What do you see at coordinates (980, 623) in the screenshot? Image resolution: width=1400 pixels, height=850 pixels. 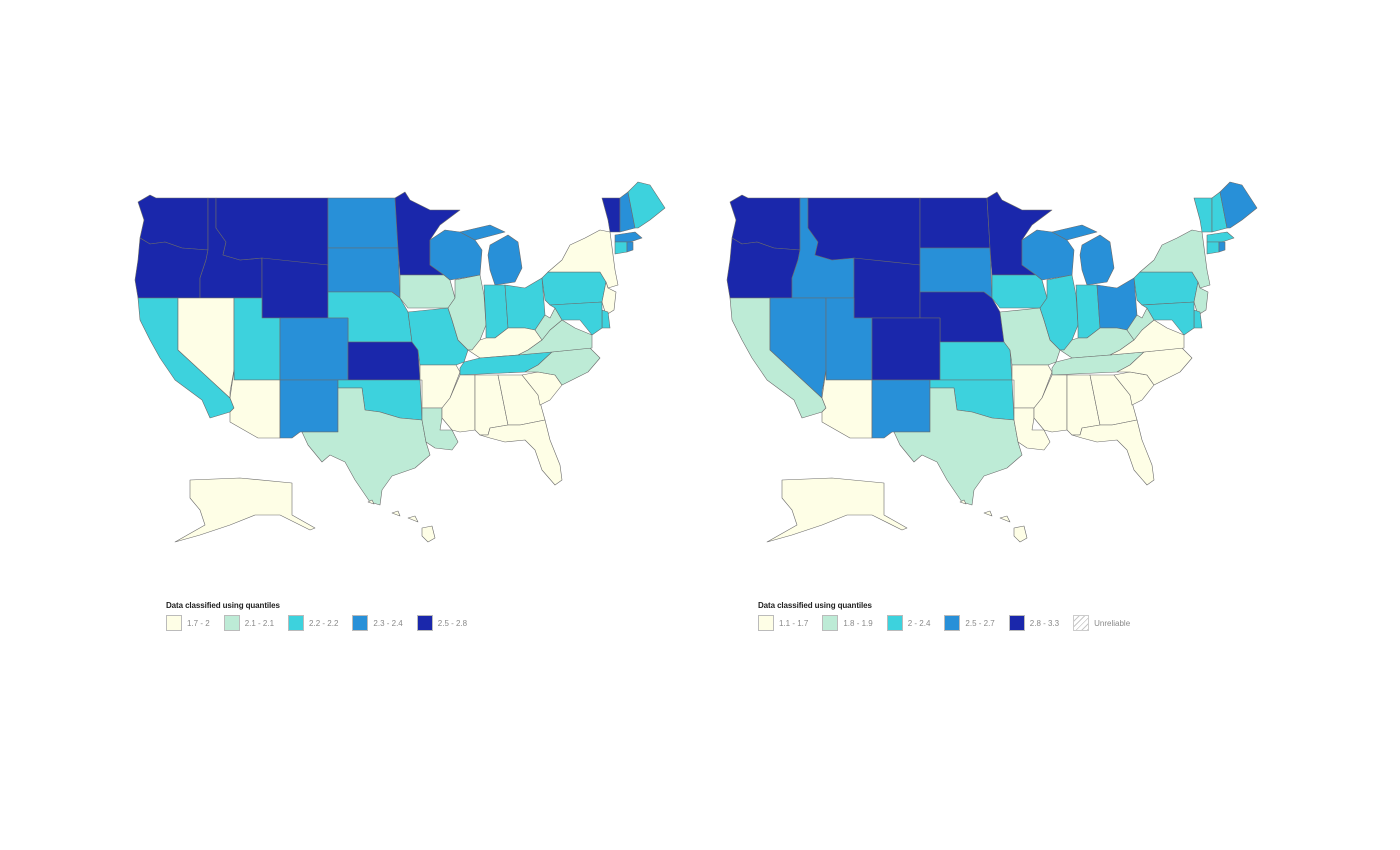 I see `legend-label: 2.5 - 2.7` at bounding box center [980, 623].